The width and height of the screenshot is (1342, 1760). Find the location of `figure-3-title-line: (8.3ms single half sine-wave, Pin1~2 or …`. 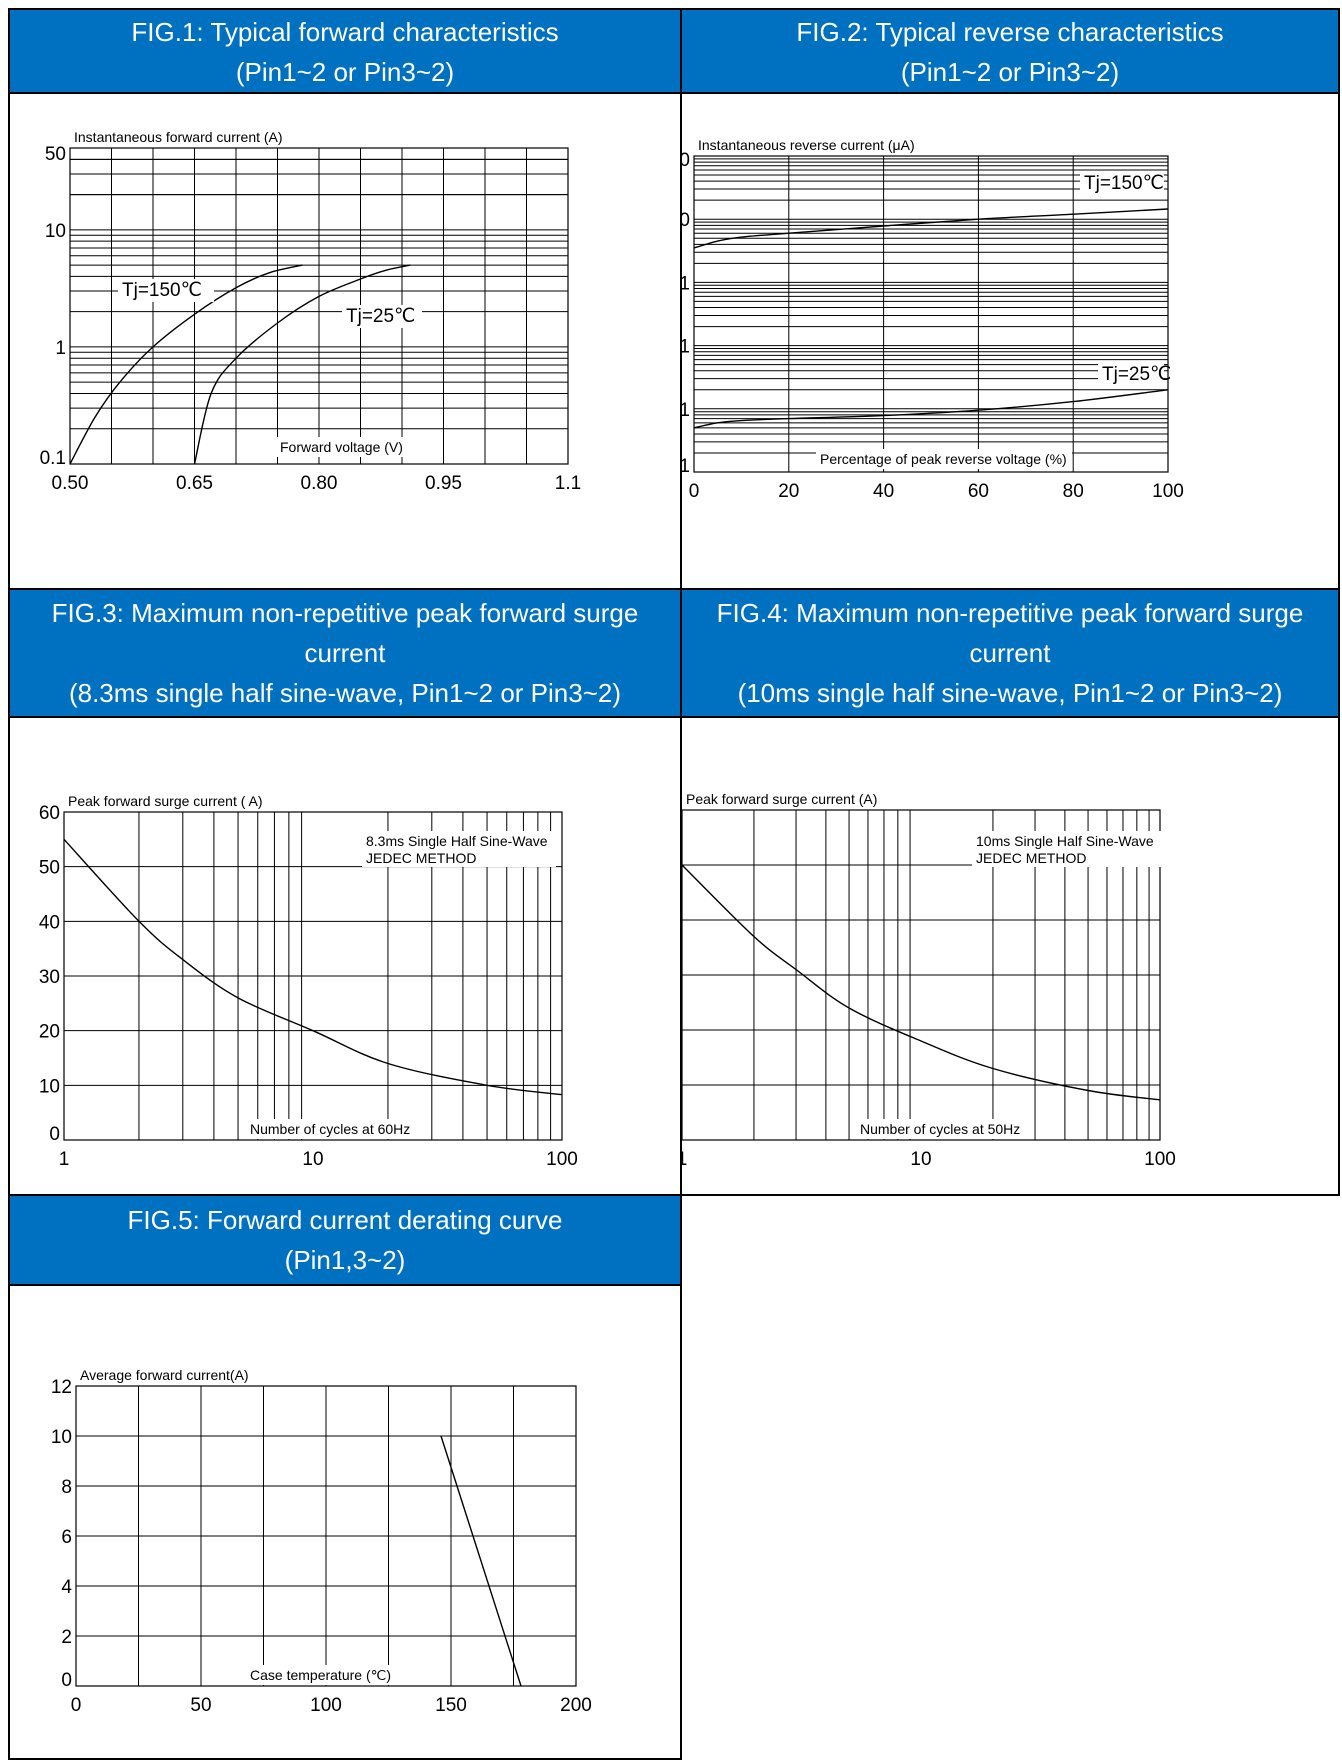

figure-3-title-line: (8.3ms single half sine-wave, Pin1~2 or … is located at coordinates (345, 693).